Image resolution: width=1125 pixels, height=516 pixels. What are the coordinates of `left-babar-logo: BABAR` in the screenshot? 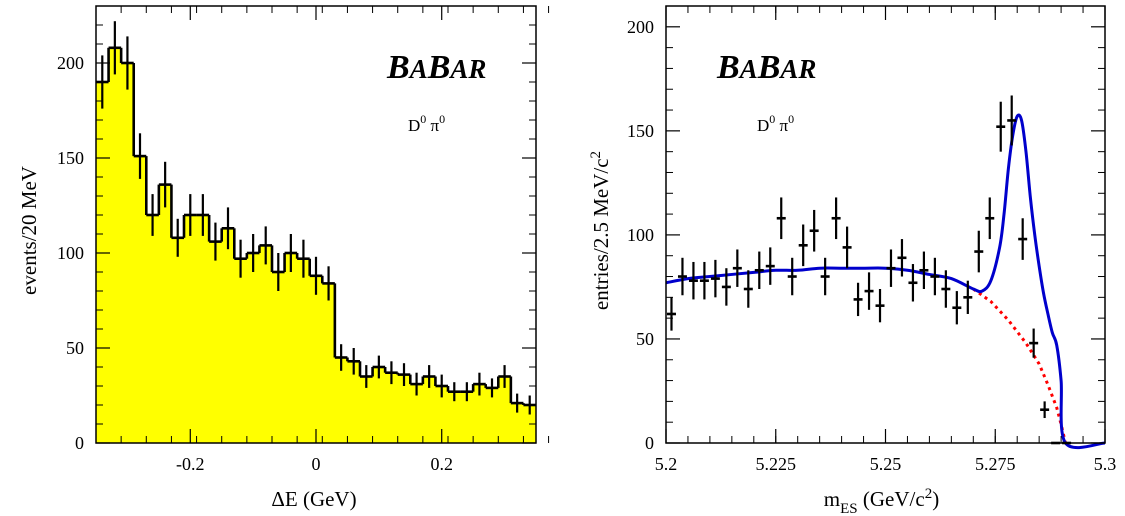 It's located at (436, 67).